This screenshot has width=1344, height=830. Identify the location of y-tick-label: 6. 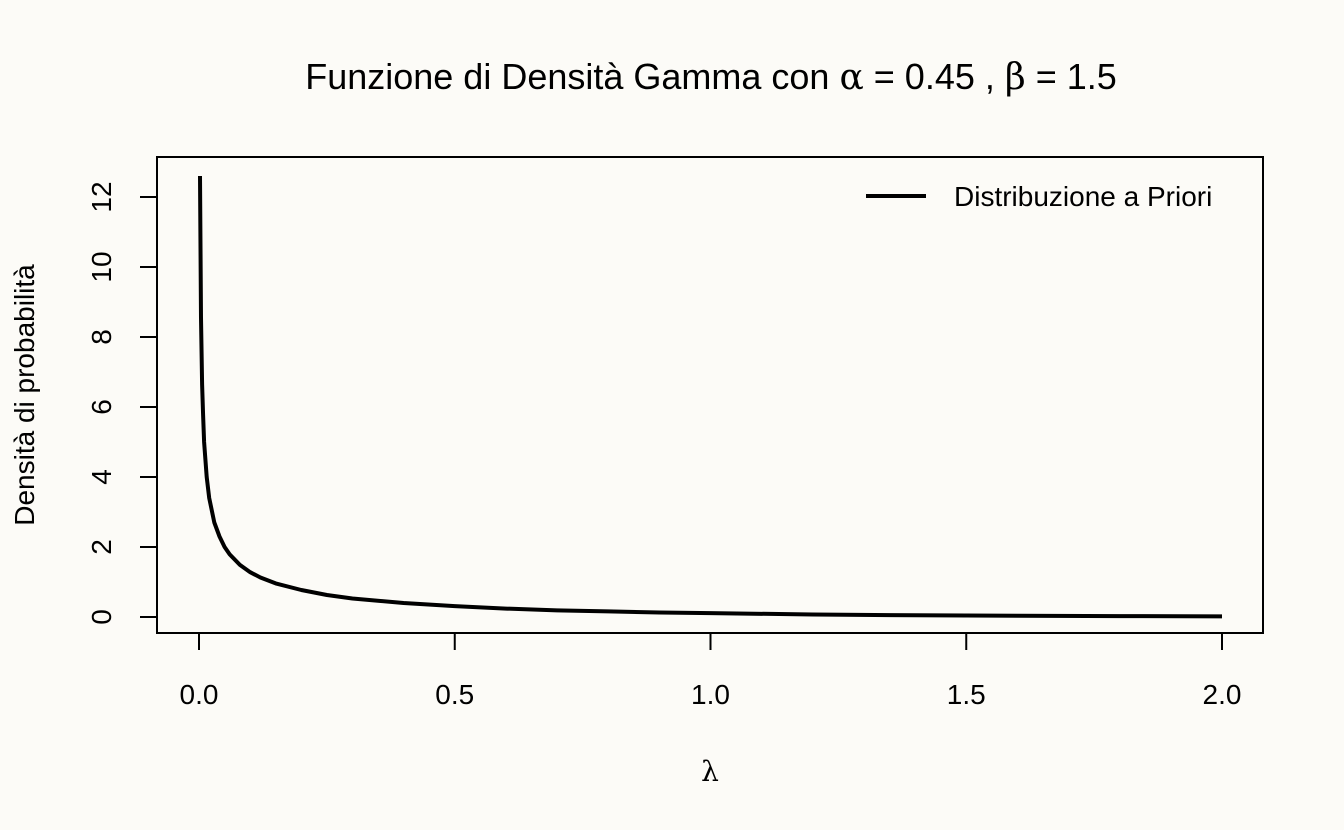
(101, 407).